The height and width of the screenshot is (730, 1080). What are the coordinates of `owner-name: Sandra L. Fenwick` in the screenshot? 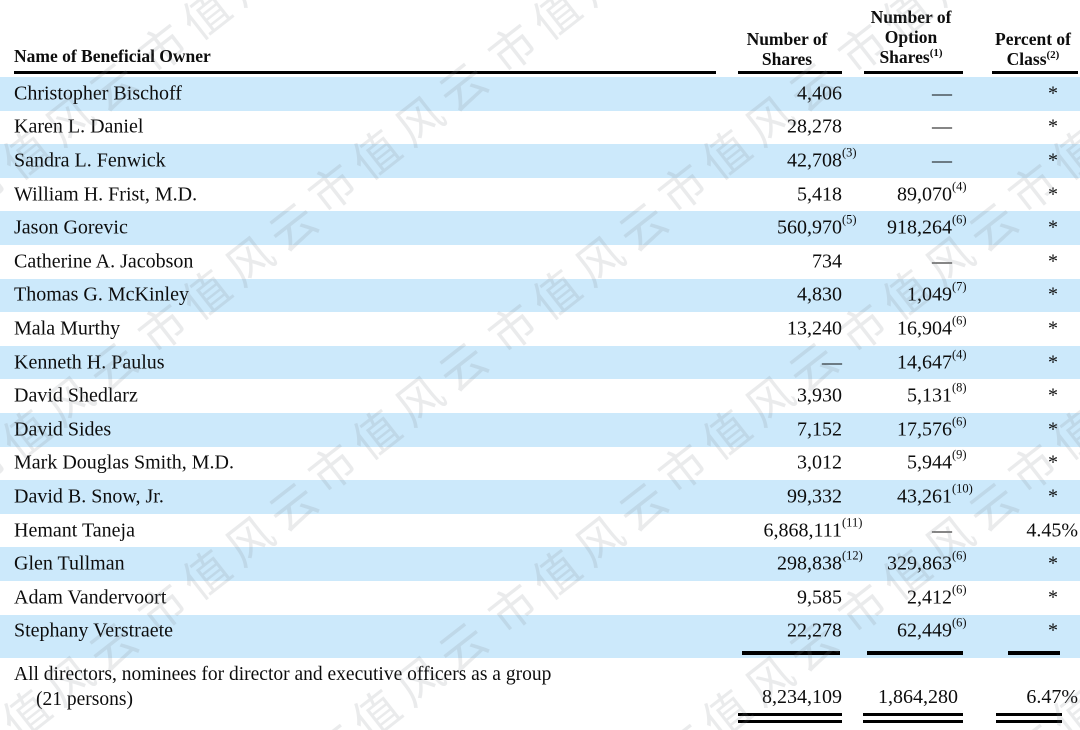 It's located at (90, 160).